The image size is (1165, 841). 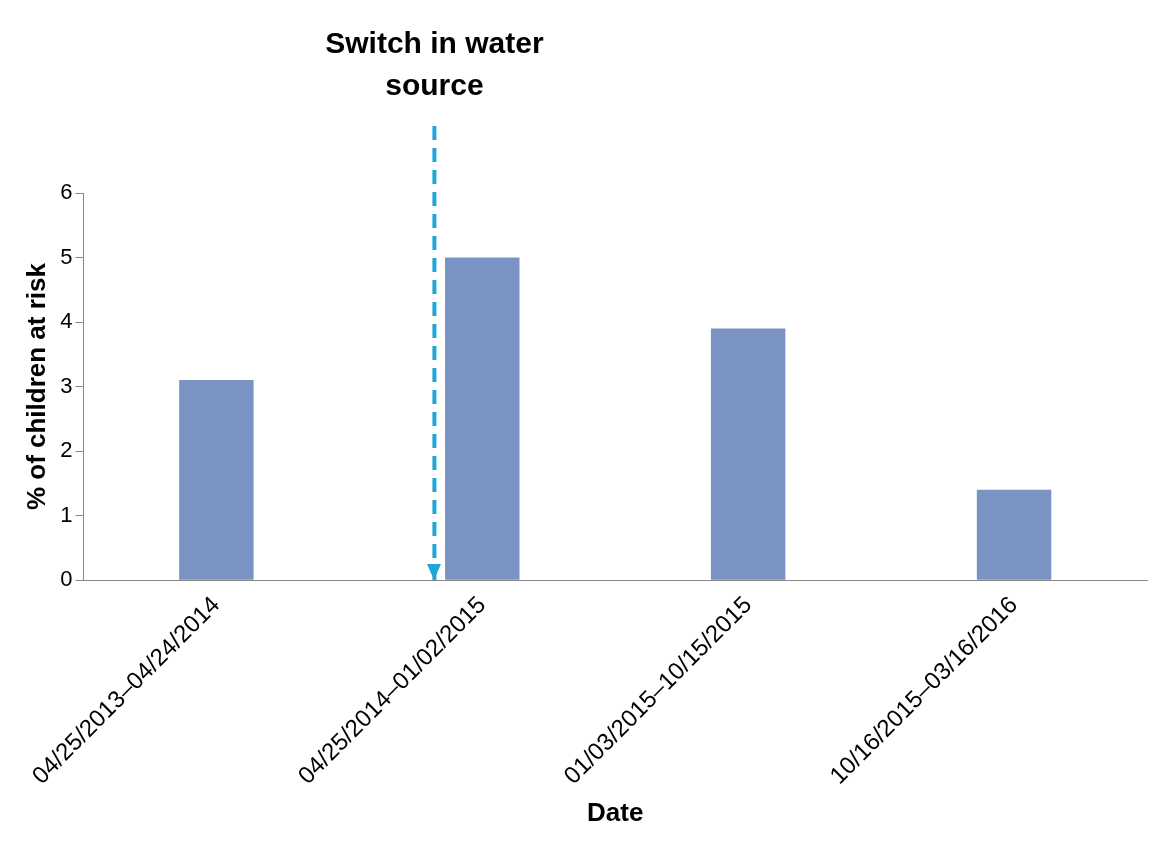 I want to click on y-tick-label: 6, so click(x=66, y=192).